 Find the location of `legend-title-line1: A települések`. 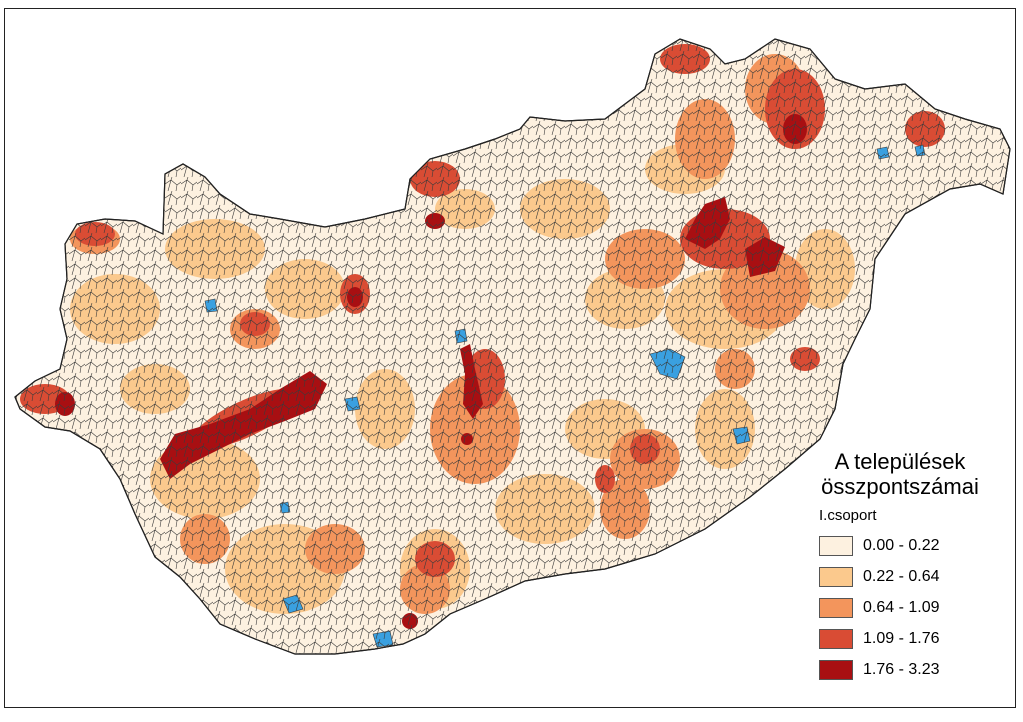

legend-title-line1: A települések is located at coordinates (900, 461).